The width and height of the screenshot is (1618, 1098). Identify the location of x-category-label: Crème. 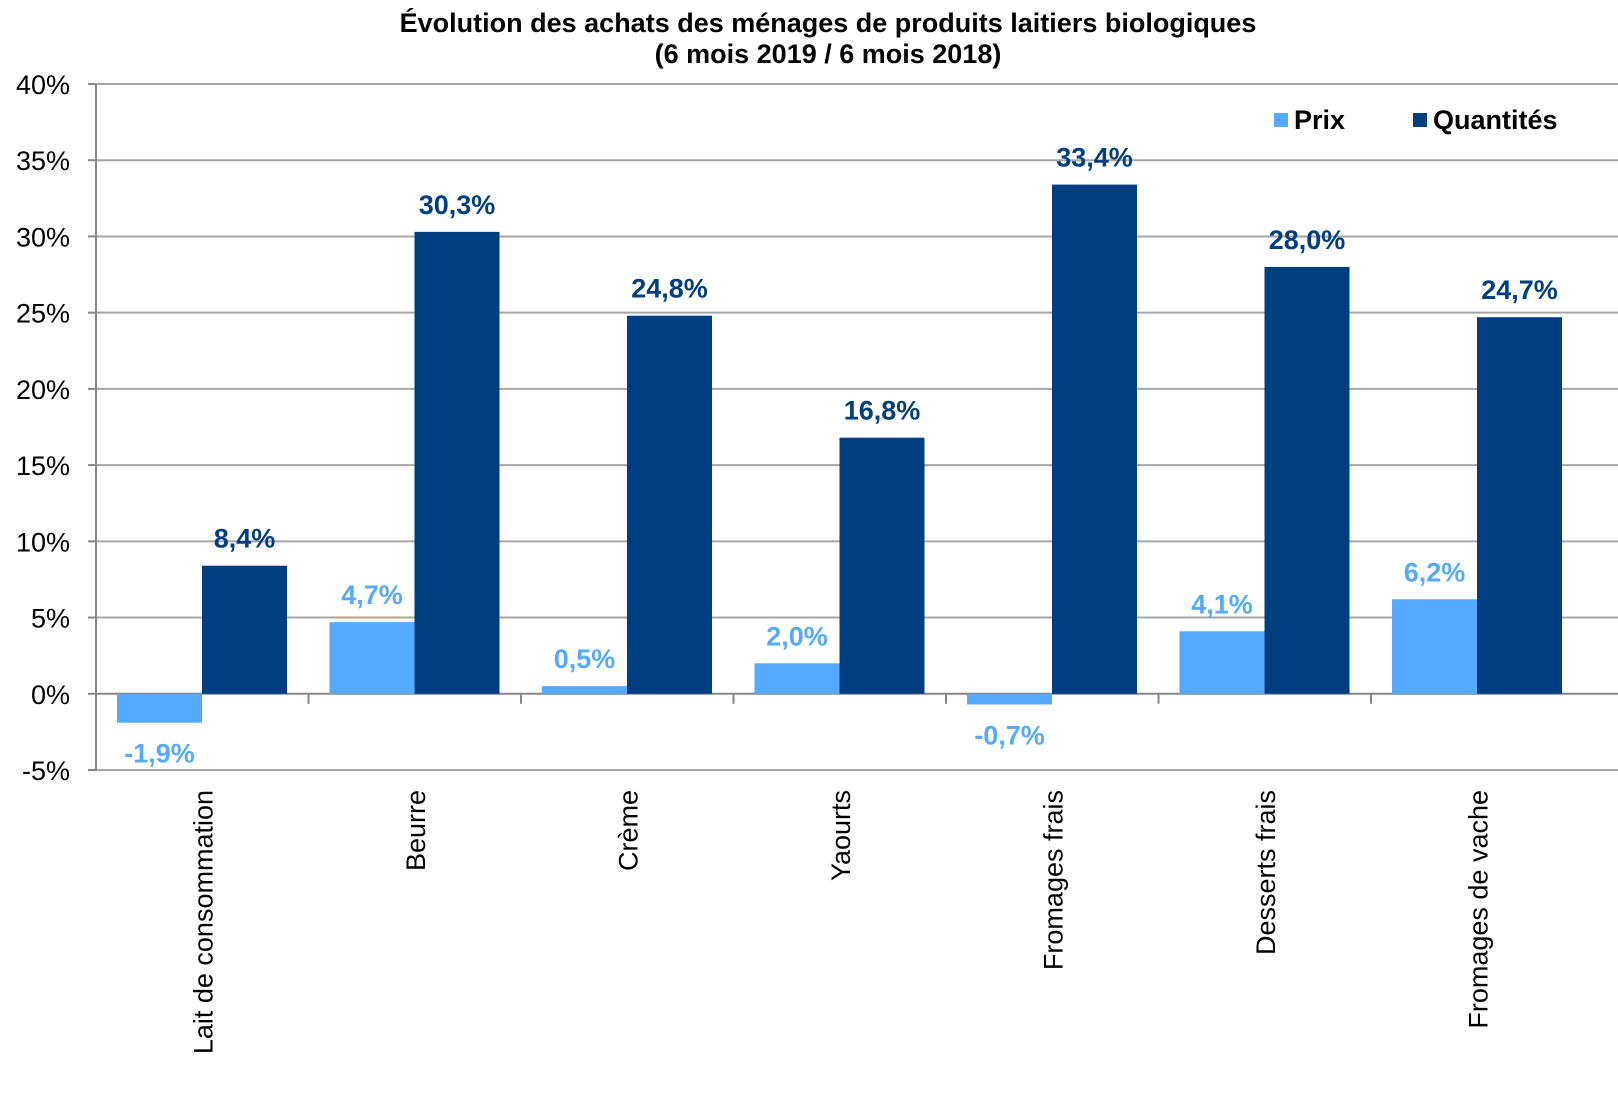
(628, 830).